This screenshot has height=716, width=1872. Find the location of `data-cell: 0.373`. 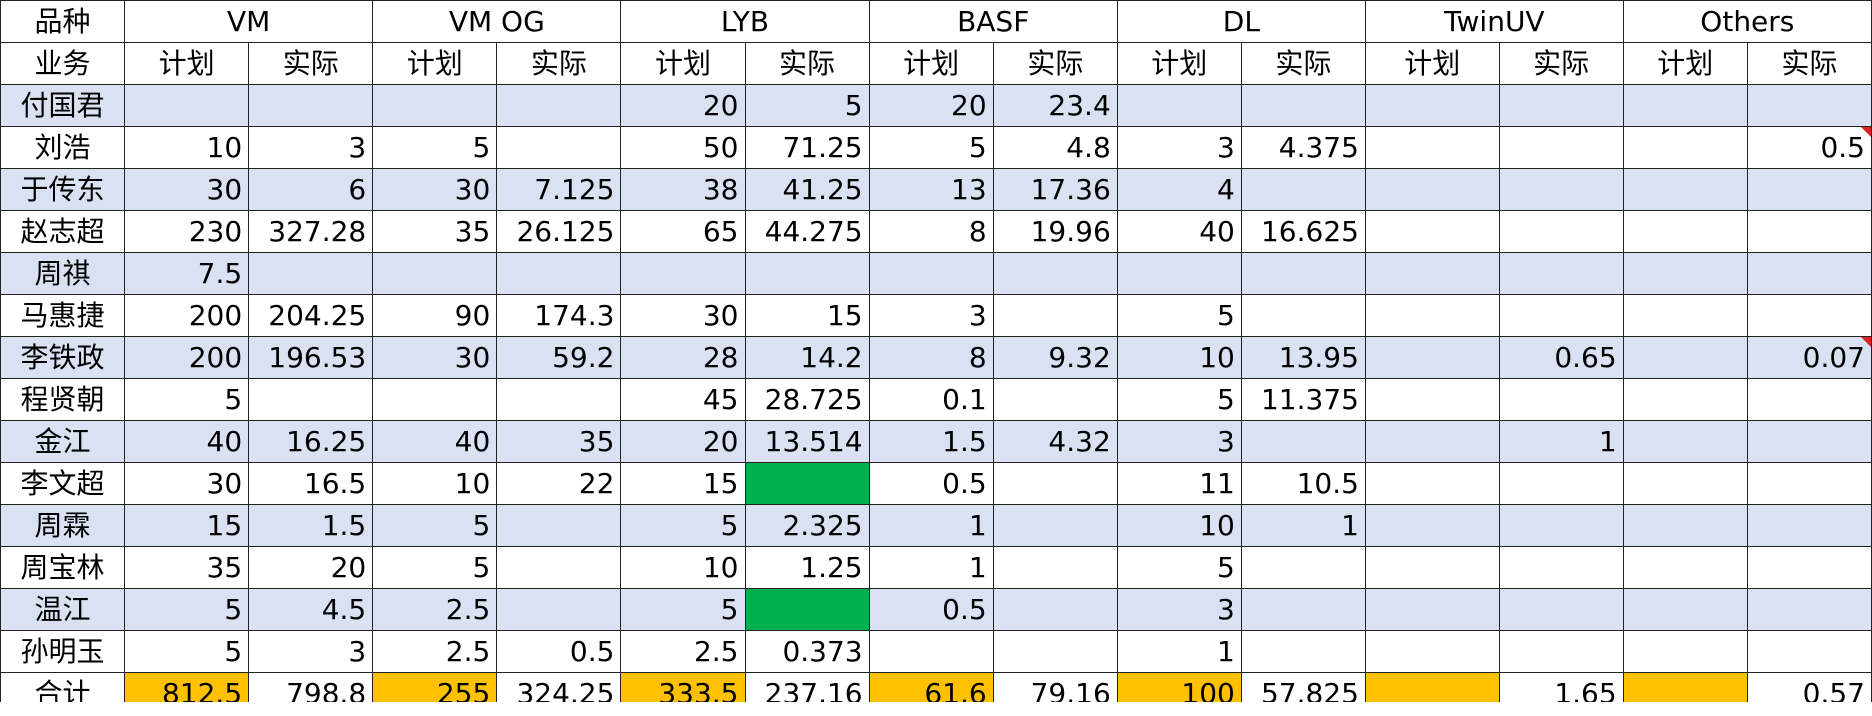

data-cell: 0.373 is located at coordinates (807, 651).